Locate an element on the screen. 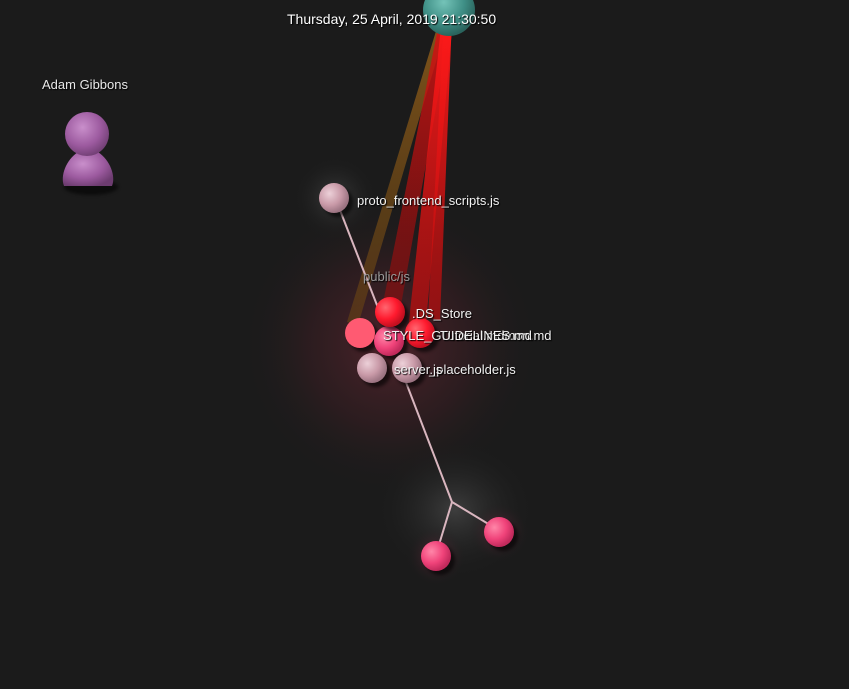 This screenshot has width=849, height=689. action-beam-orange is located at coordinates (398, 171).